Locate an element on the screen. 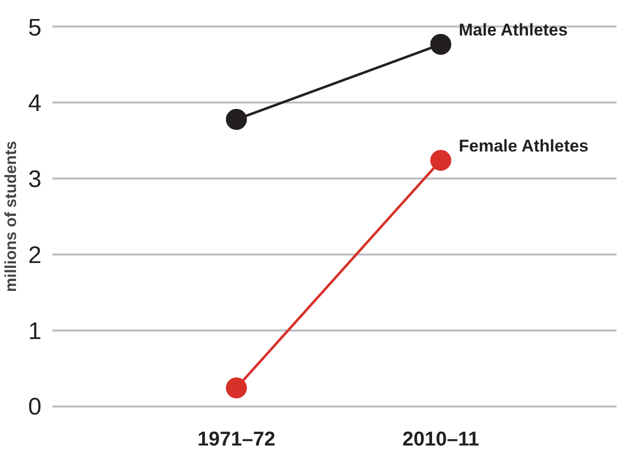 This screenshot has height=453, width=626. x-tick-label: 1971–72 is located at coordinates (236, 439).